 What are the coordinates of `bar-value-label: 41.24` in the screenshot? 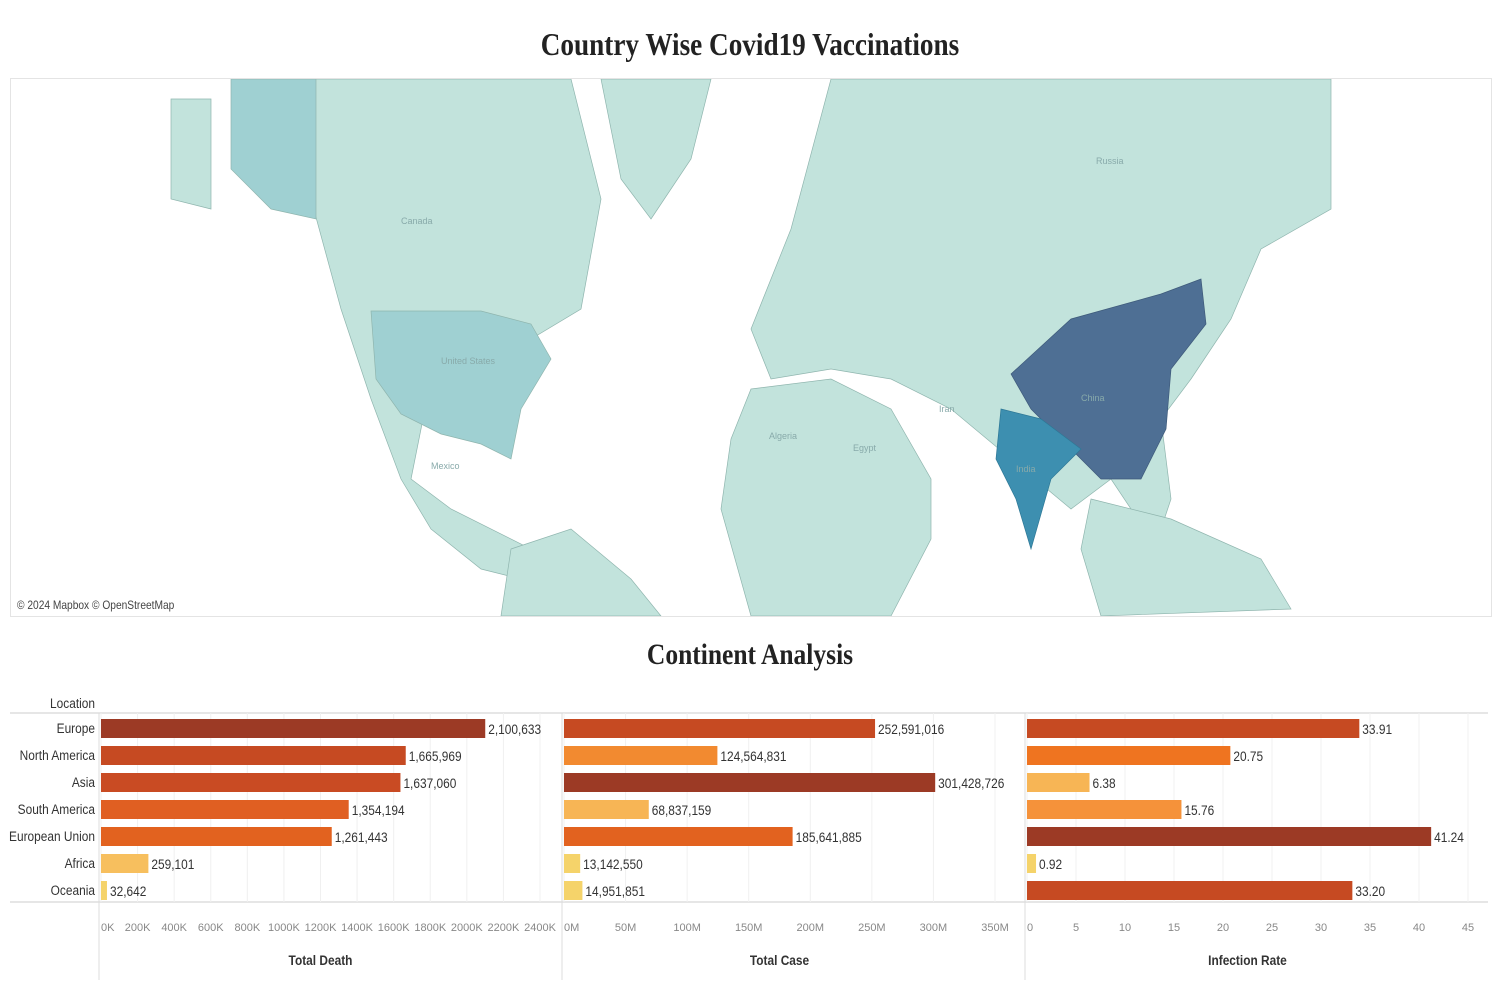 It's located at (1449, 837).